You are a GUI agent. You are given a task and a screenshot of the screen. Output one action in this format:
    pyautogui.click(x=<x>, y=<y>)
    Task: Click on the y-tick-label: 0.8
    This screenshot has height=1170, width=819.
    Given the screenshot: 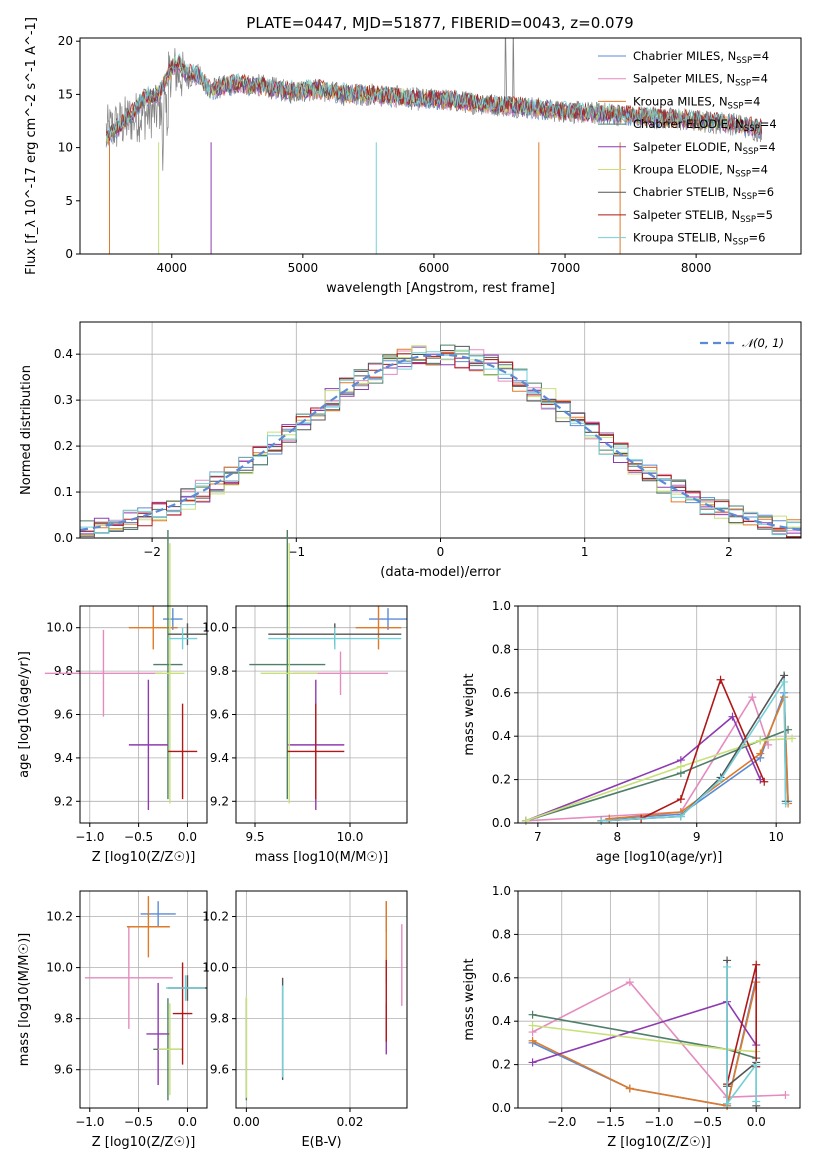 What is the action you would take?
    pyautogui.click(x=501, y=934)
    